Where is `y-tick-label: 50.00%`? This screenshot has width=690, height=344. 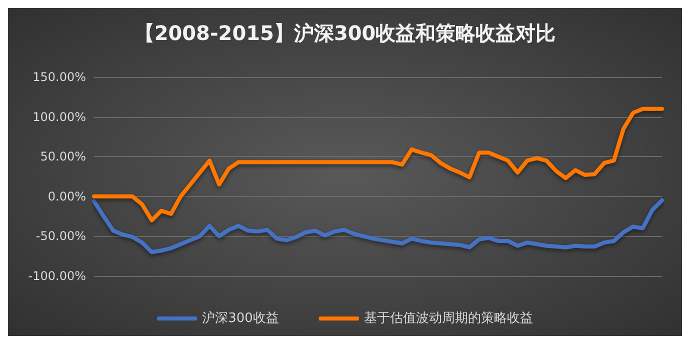
y-tick-label: 50.00% is located at coordinates (63, 157).